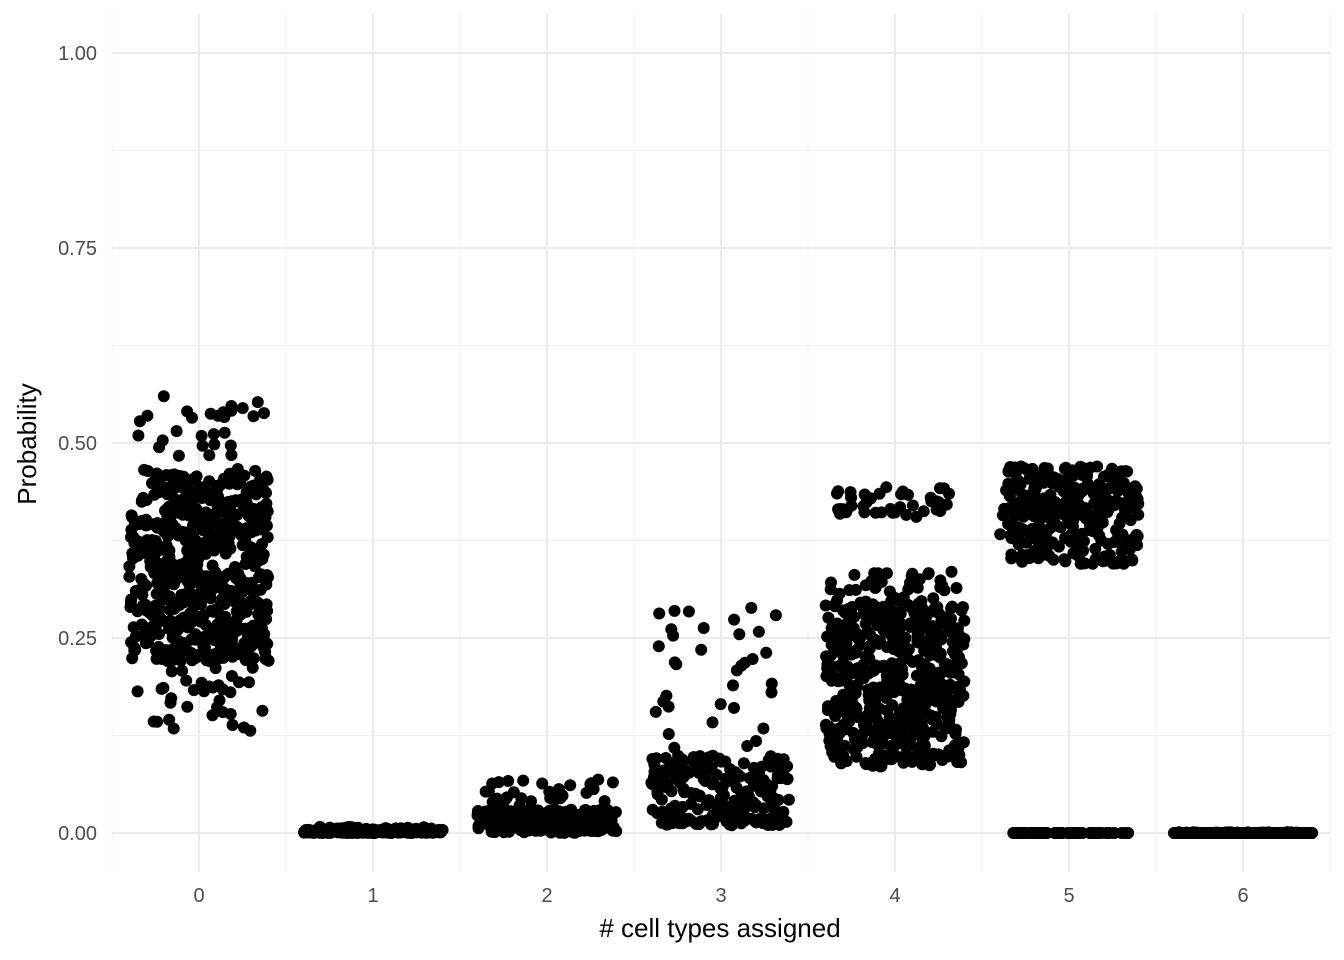 The height and width of the screenshot is (960, 1344). What do you see at coordinates (719, 928) in the screenshot?
I see `x-axis-title: # cell types assigned` at bounding box center [719, 928].